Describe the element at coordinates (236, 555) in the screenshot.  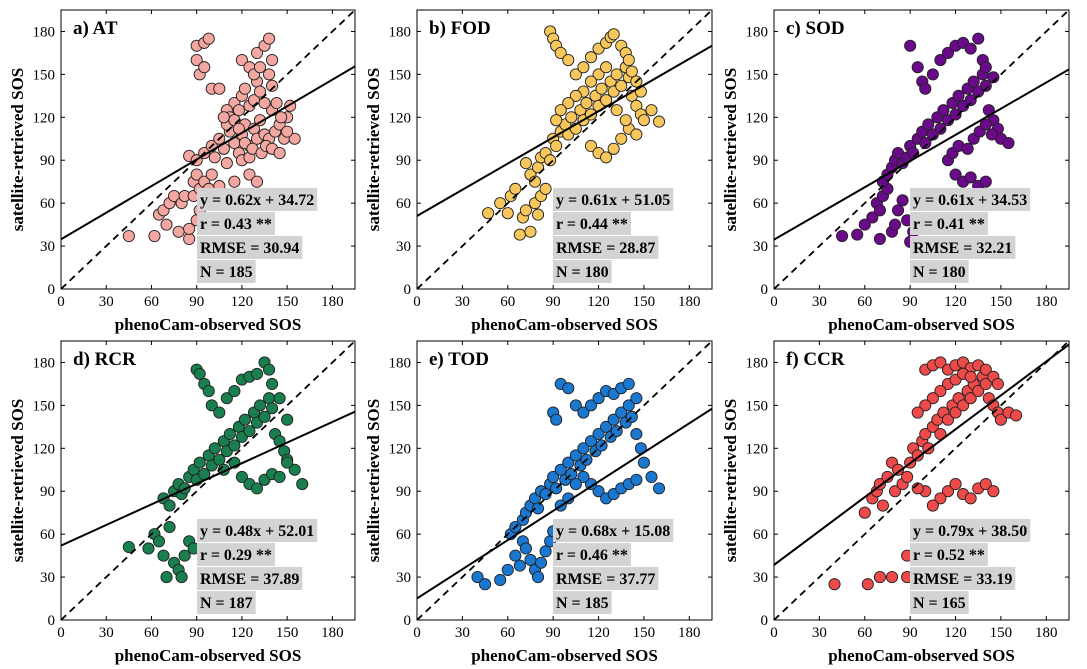
I see `stat-line: r = 0.29 **` at that location.